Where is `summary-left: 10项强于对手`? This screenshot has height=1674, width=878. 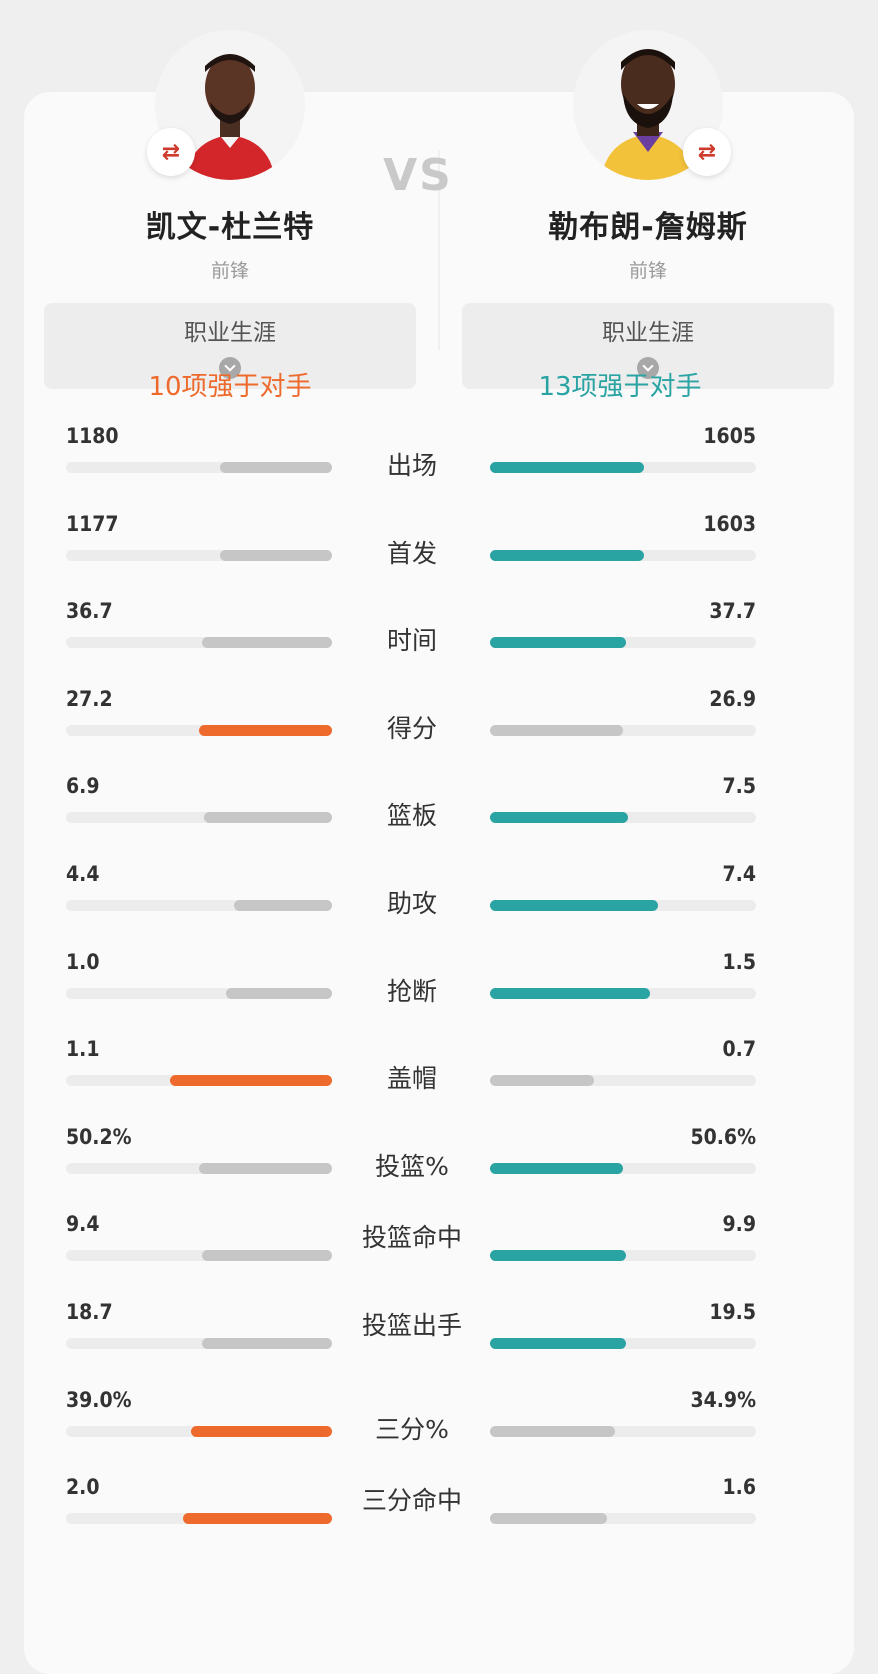
summary-left: 10项强于对手 is located at coordinates (230, 387).